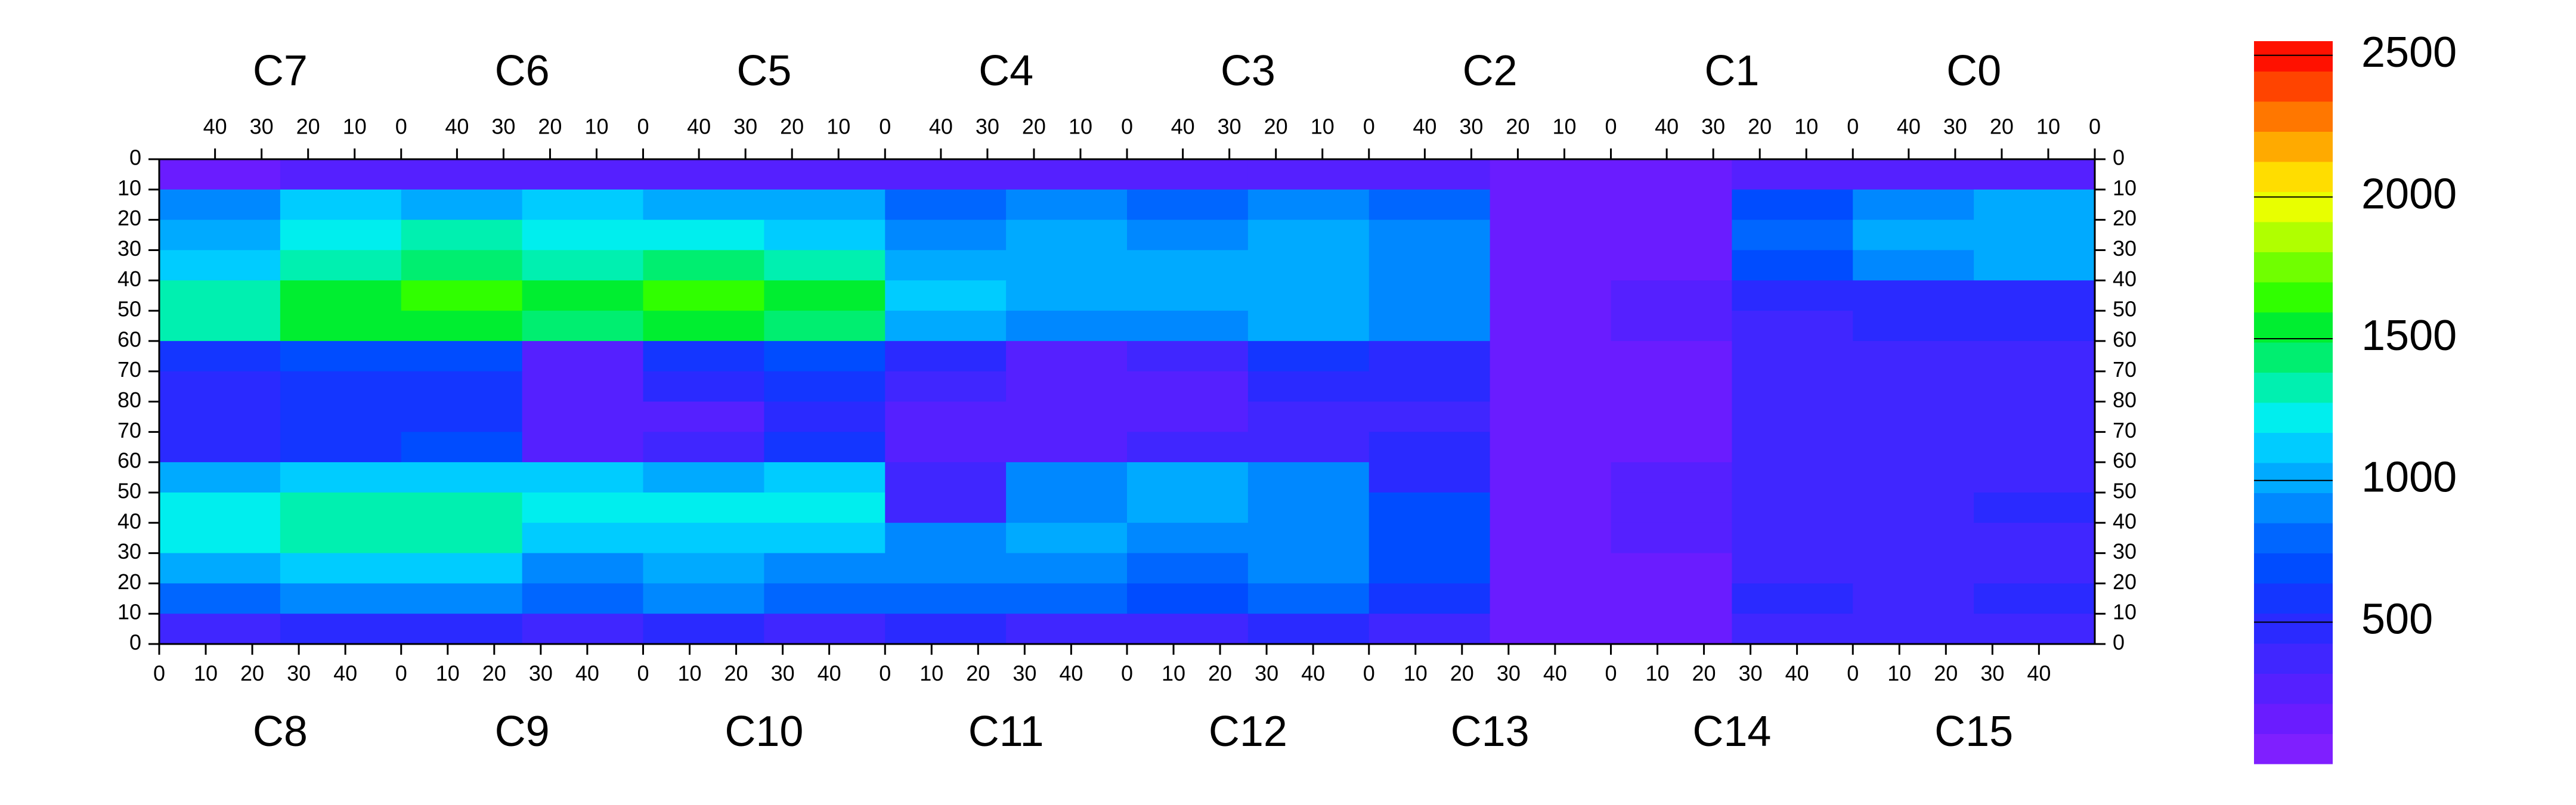 This screenshot has height=805, width=2576. I want to click on y-tick-label: 40, so click(129, 279).